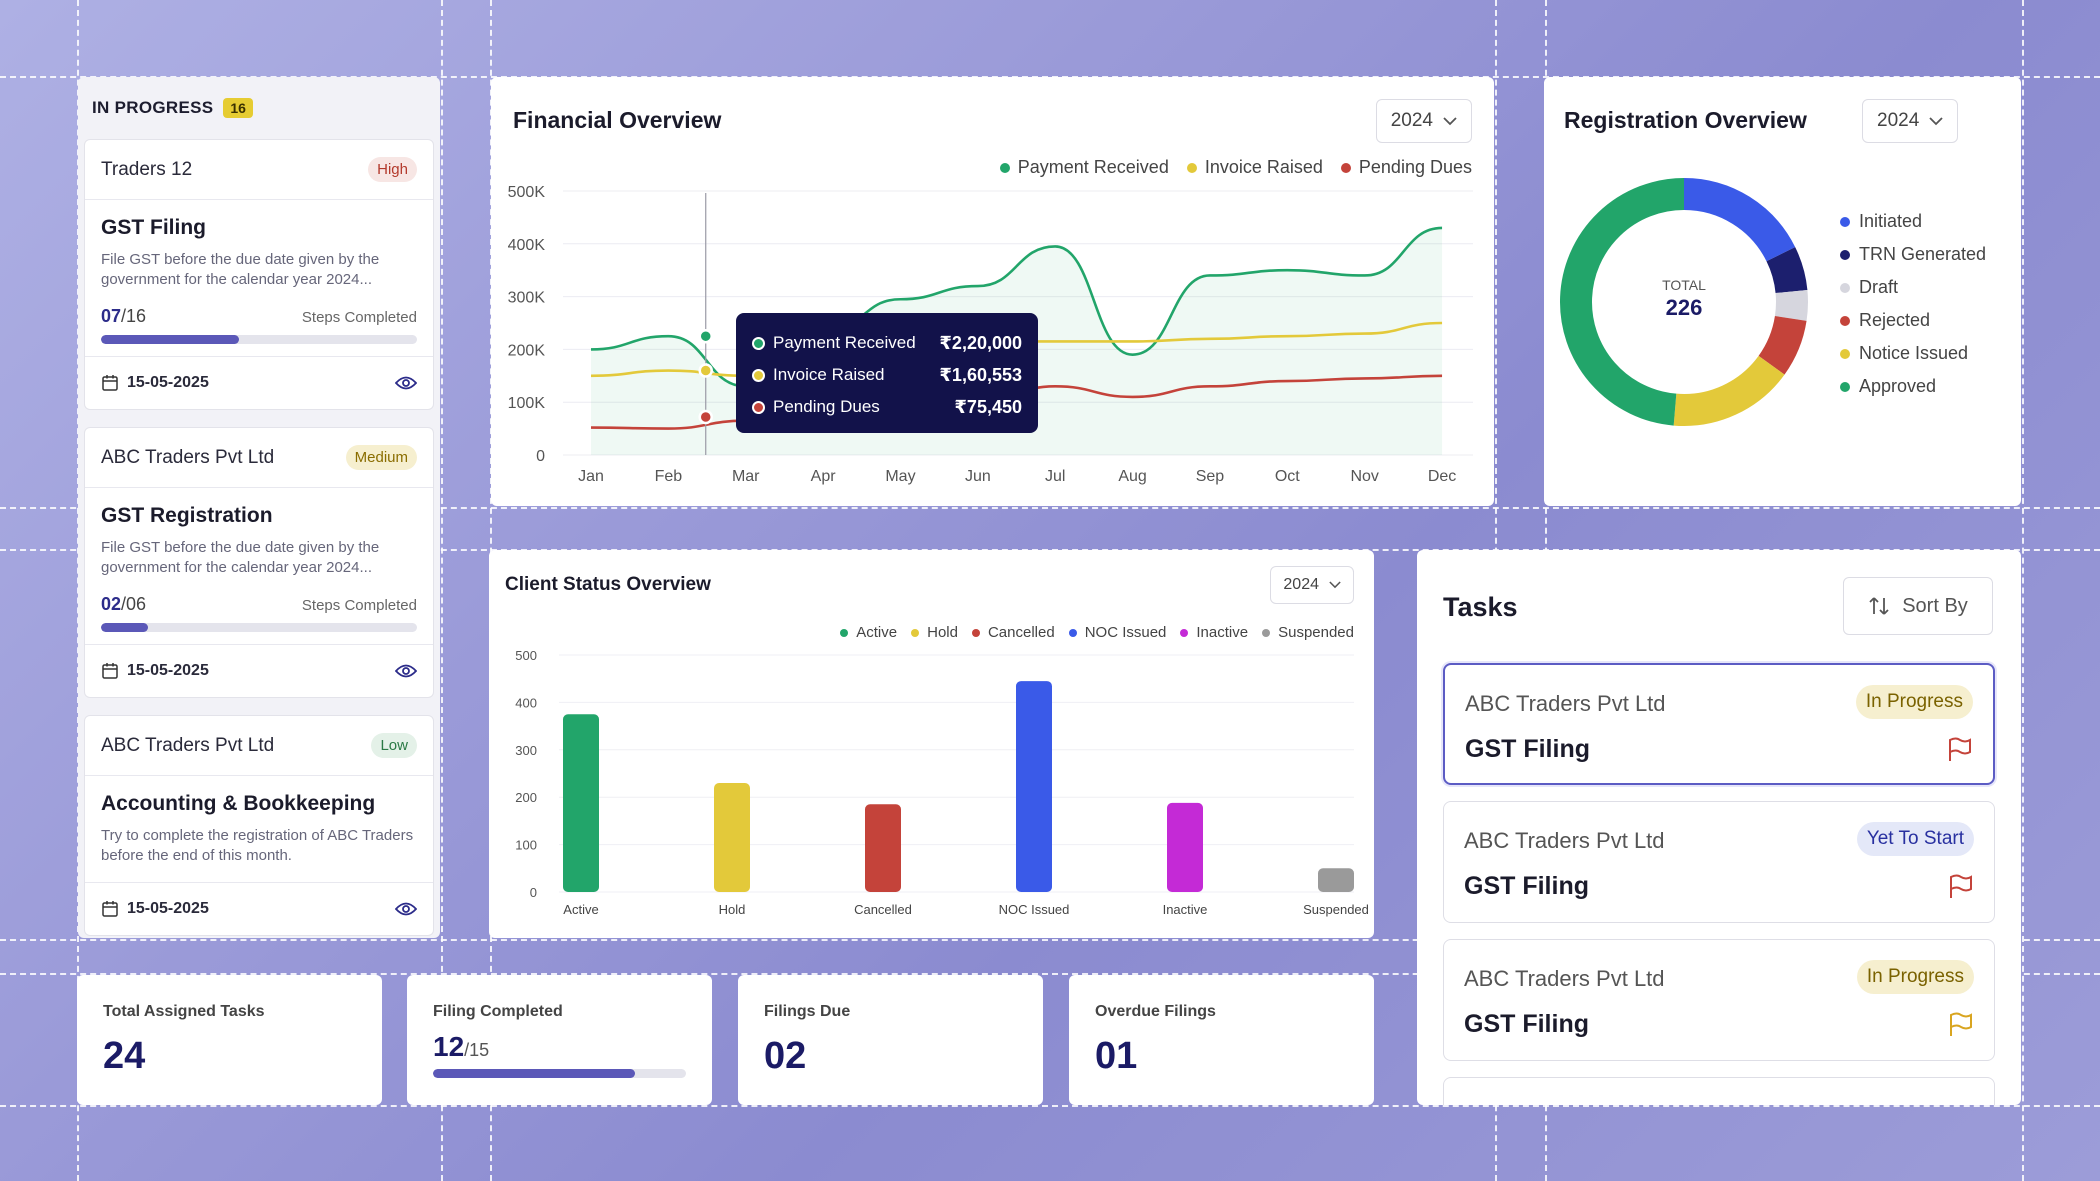 The width and height of the screenshot is (2100, 1181). What do you see at coordinates (608, 584) in the screenshot?
I see `card-title: Client Status Overview` at bounding box center [608, 584].